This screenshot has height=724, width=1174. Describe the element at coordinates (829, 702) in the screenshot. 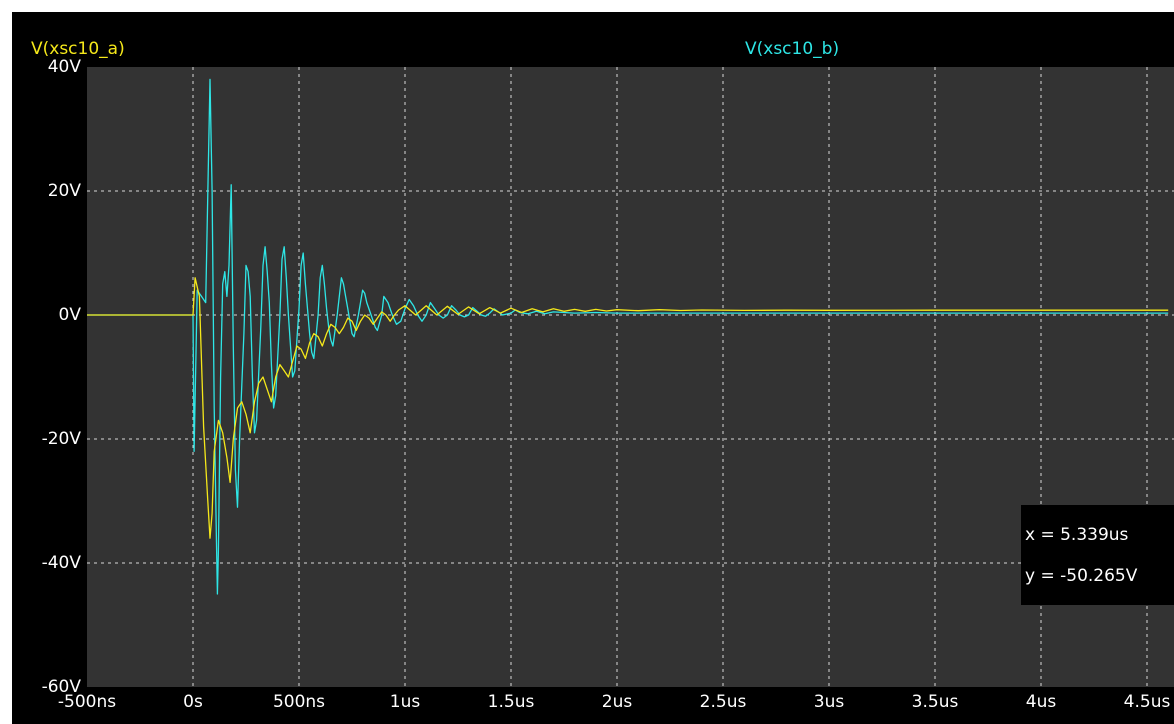

I see `x-tick-label: 3us` at that location.